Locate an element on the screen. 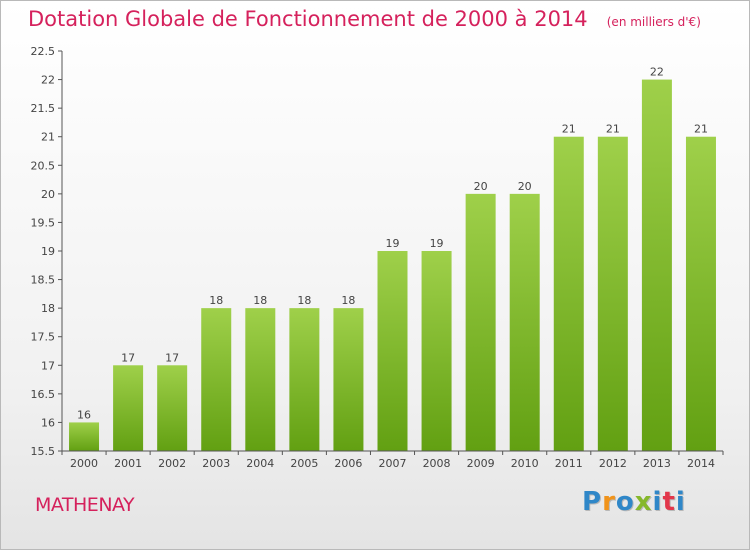 This screenshot has height=550, width=750. x-tick-label: 2007 is located at coordinates (393, 463).